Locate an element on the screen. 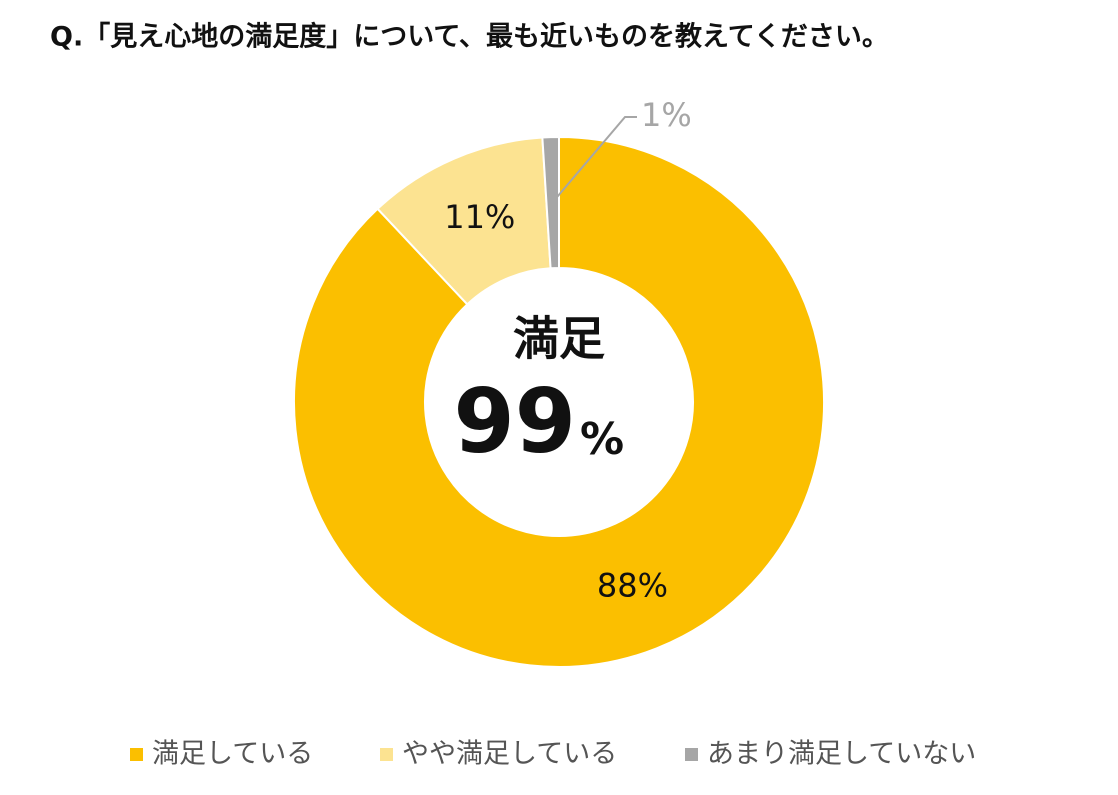  data-label: 11% is located at coordinates (479, 217).